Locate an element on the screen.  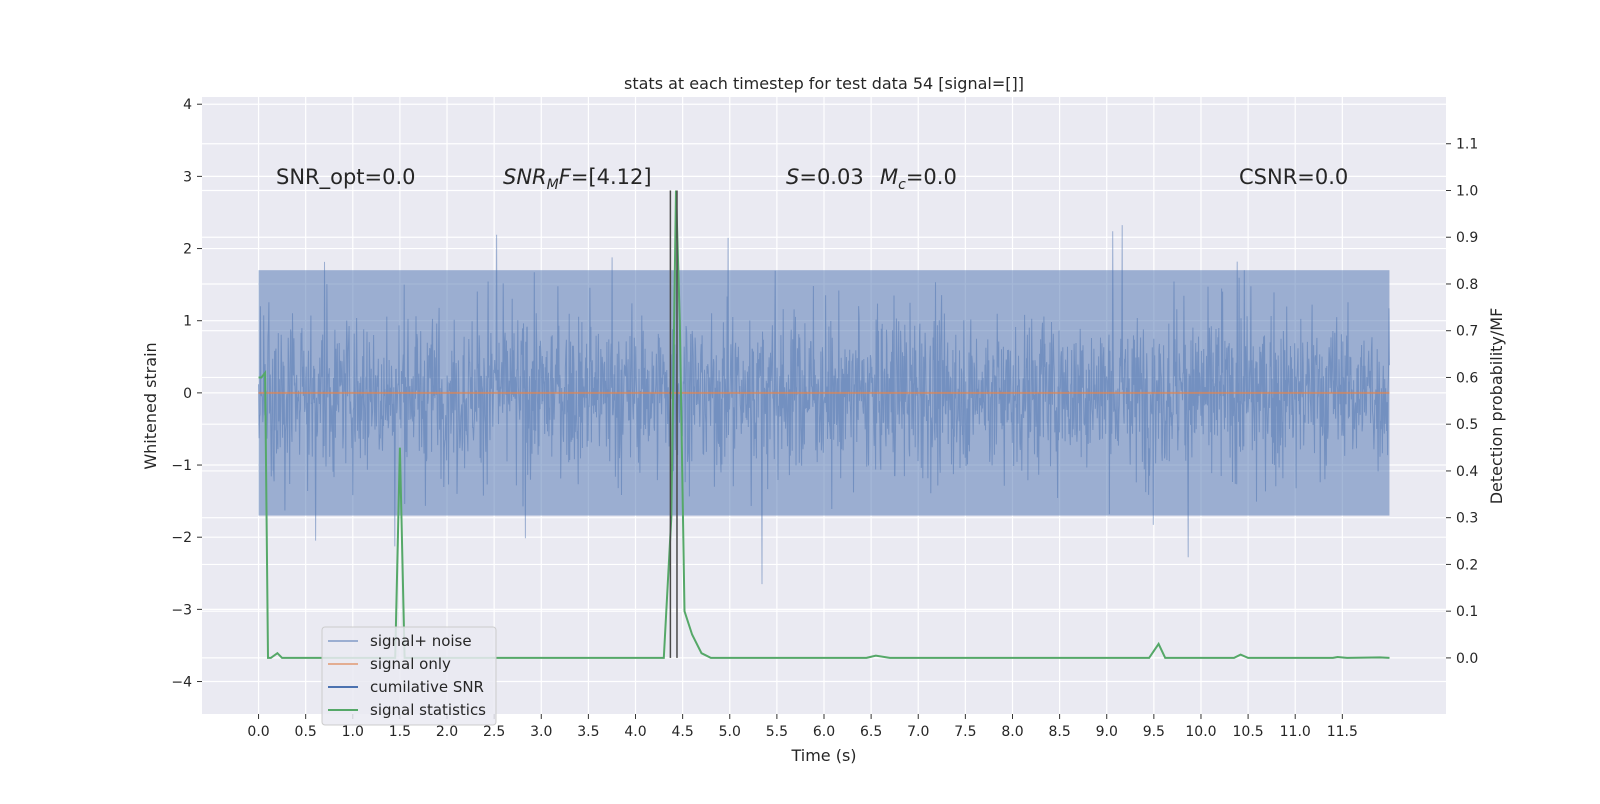
x-tick-label: 9.0 is located at coordinates (1107, 732).